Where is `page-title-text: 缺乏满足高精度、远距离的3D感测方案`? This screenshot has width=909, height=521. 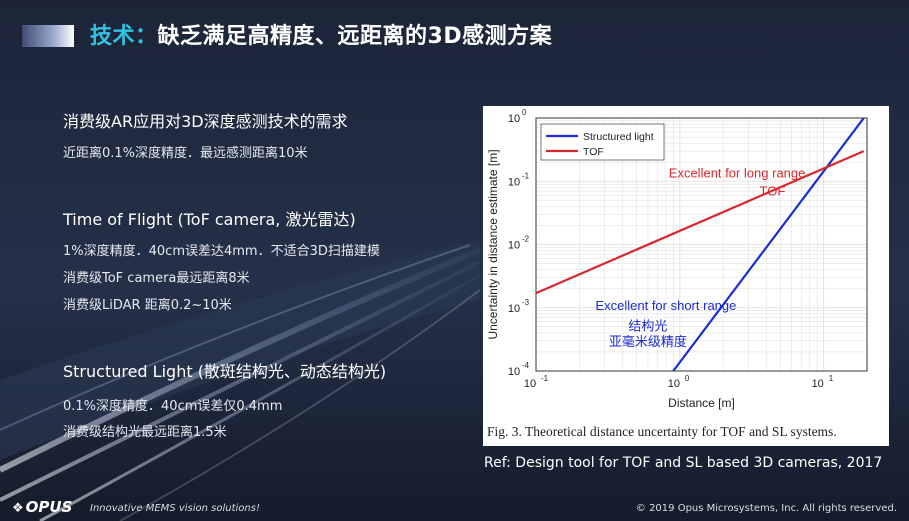
page-title-text: 缺乏满足高精度、远距离的3D感测方案 is located at coordinates (355, 36).